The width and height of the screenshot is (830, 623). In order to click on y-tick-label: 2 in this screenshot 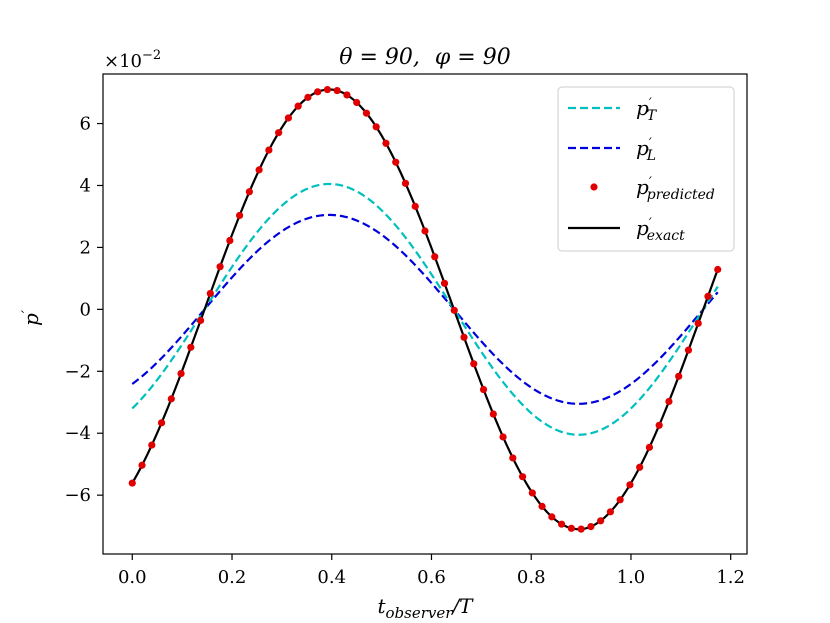, I will do `click(85, 247)`.